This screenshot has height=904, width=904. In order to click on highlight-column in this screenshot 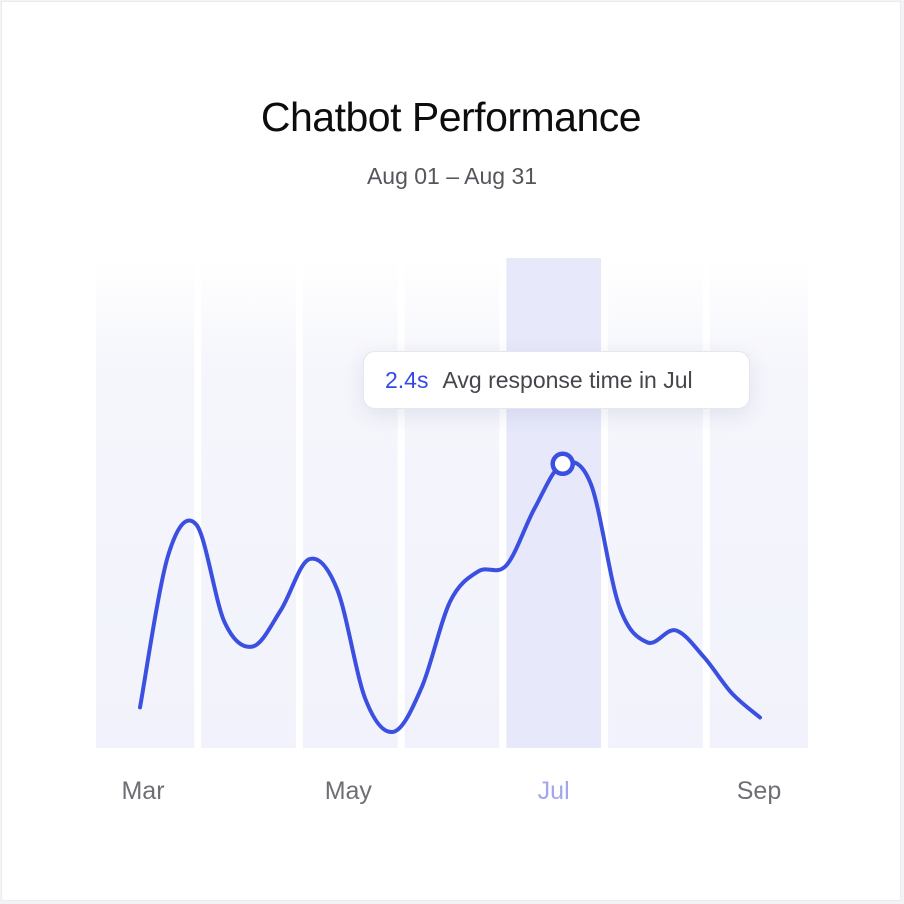, I will do `click(554, 503)`.